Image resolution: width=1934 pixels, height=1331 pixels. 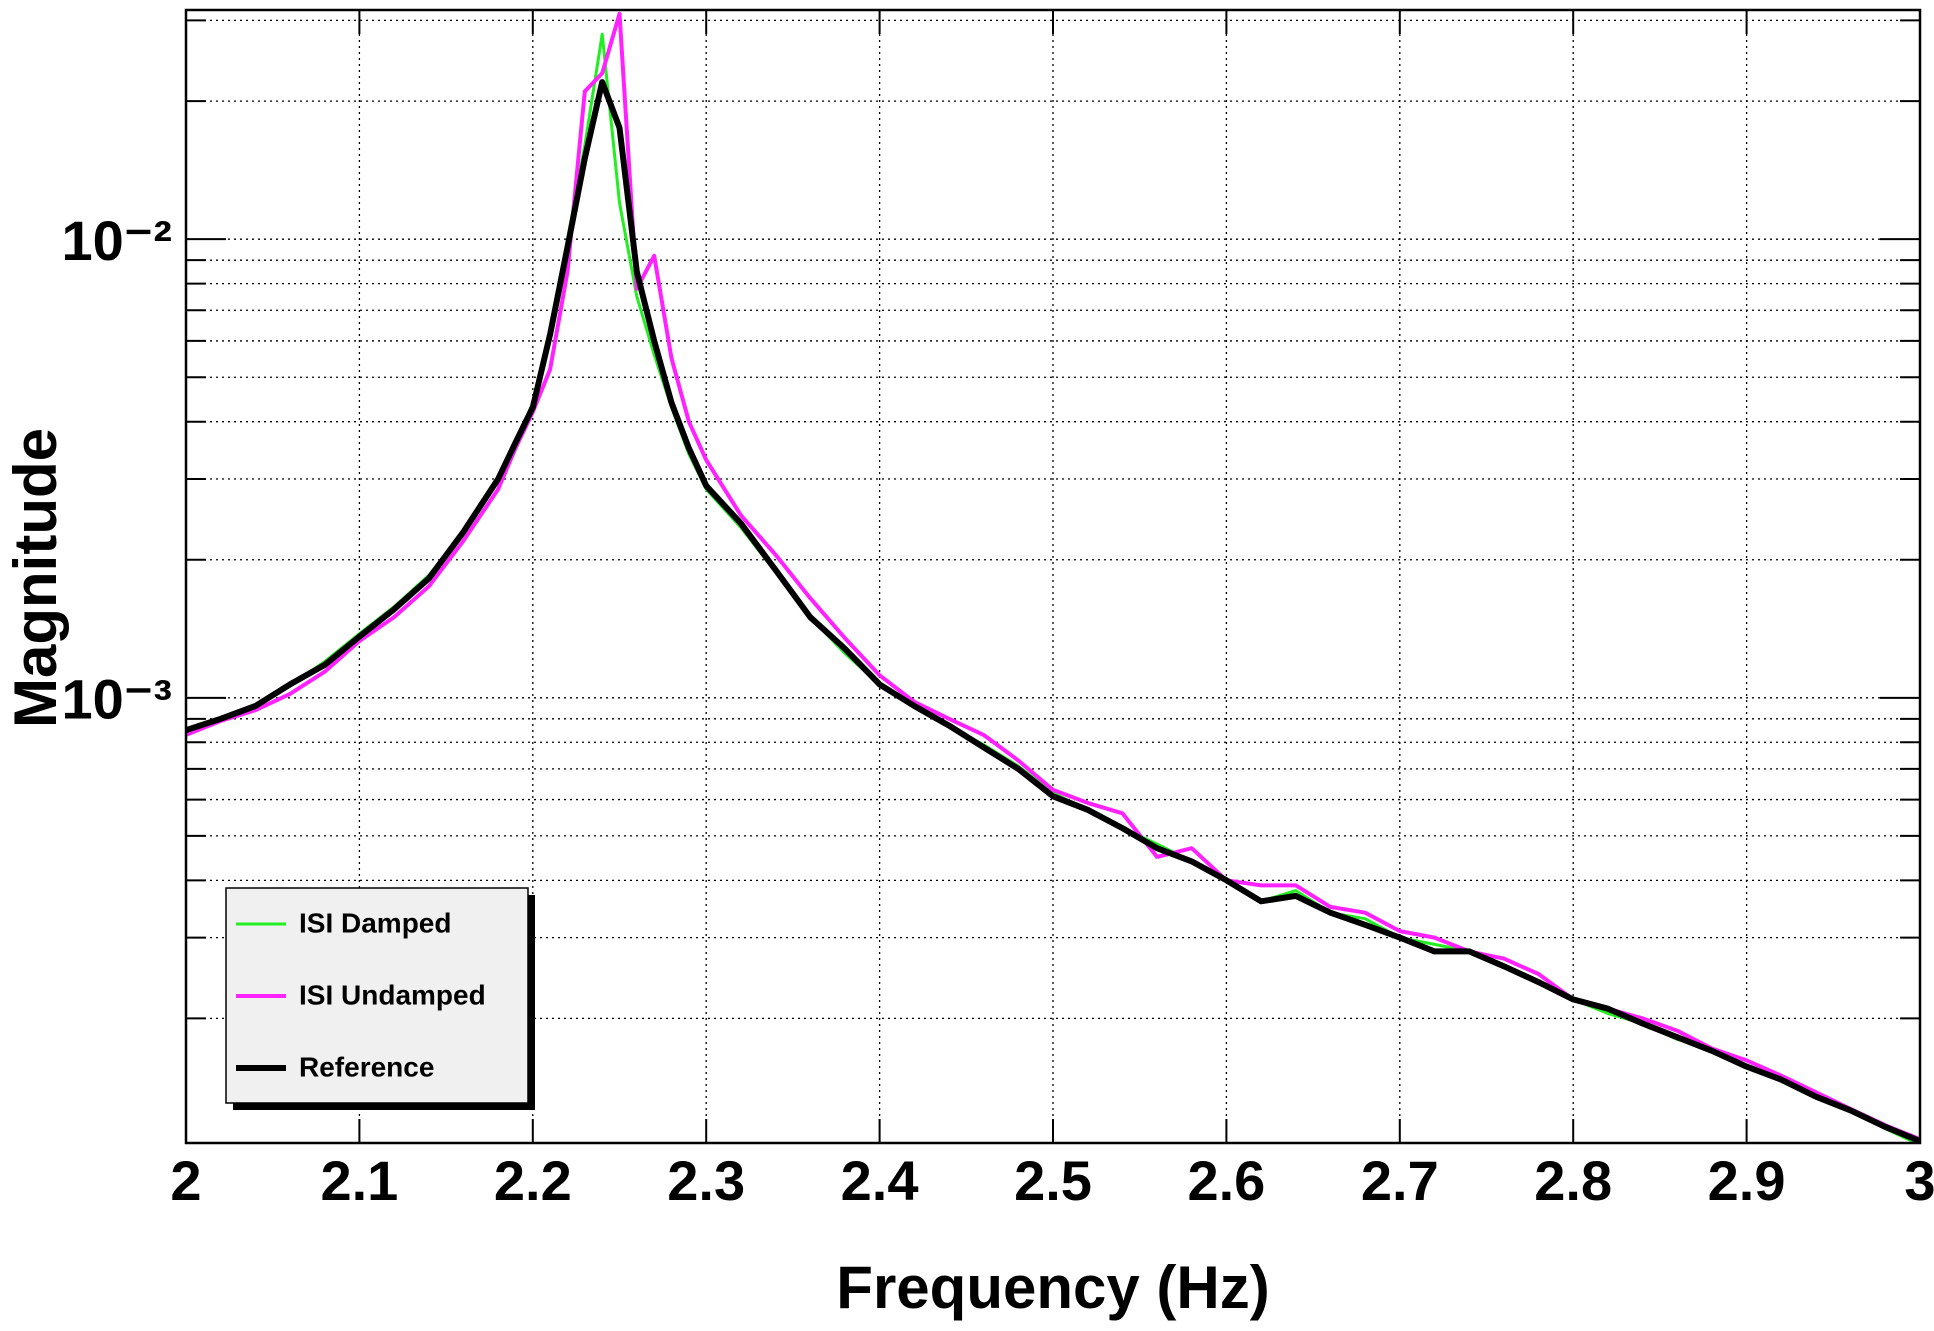 What do you see at coordinates (366, 1066) in the screenshot?
I see `legend-label: Reference` at bounding box center [366, 1066].